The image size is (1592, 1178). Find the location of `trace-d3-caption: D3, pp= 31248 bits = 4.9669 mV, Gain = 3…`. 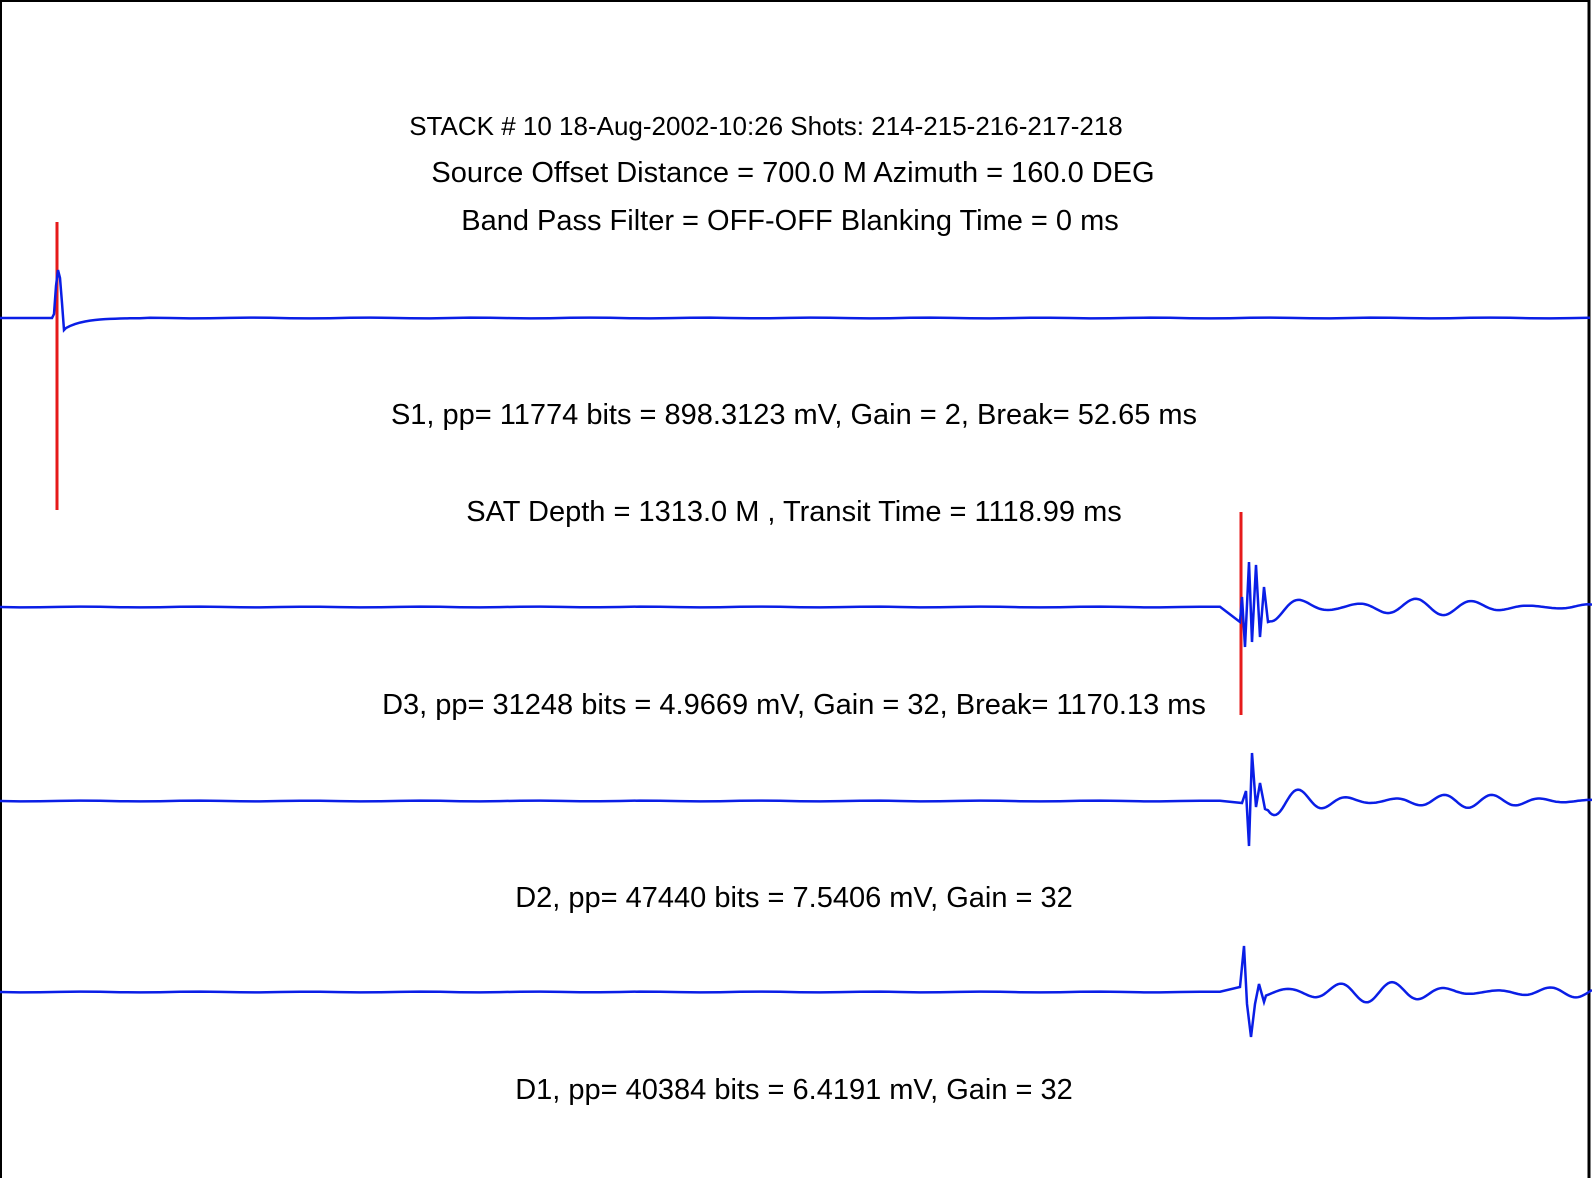

trace-d3-caption: D3, pp= 31248 bits = 4.9669 mV, Gain = 3… is located at coordinates (794, 705).